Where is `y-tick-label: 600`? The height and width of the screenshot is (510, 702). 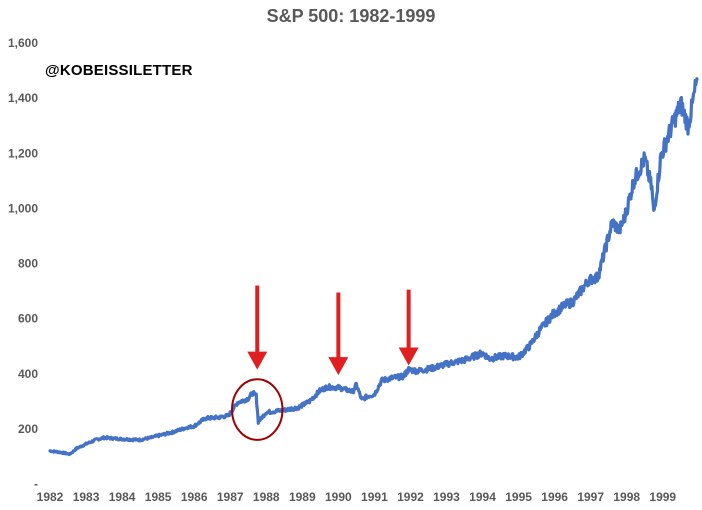
y-tick-label: 600 is located at coordinates (28, 319).